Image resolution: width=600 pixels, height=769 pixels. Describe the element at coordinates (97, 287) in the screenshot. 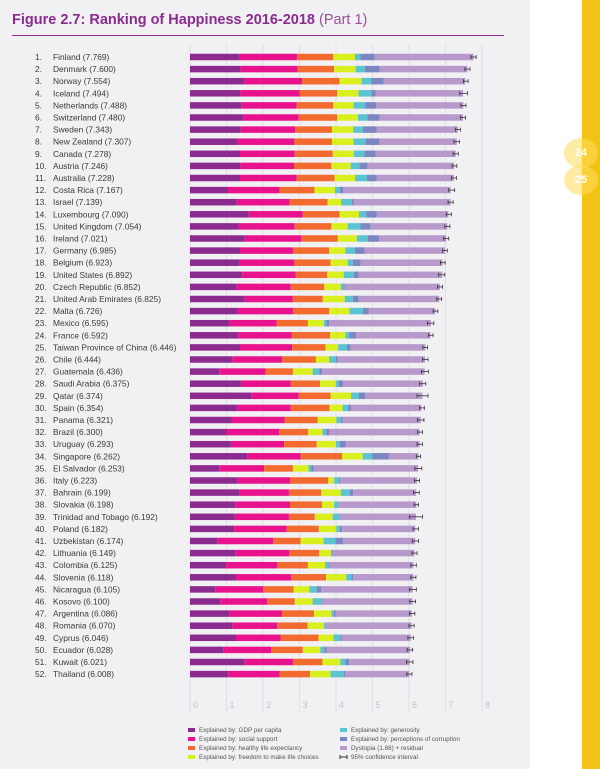

I see `country-label: Czech Republic (6.852)` at that location.